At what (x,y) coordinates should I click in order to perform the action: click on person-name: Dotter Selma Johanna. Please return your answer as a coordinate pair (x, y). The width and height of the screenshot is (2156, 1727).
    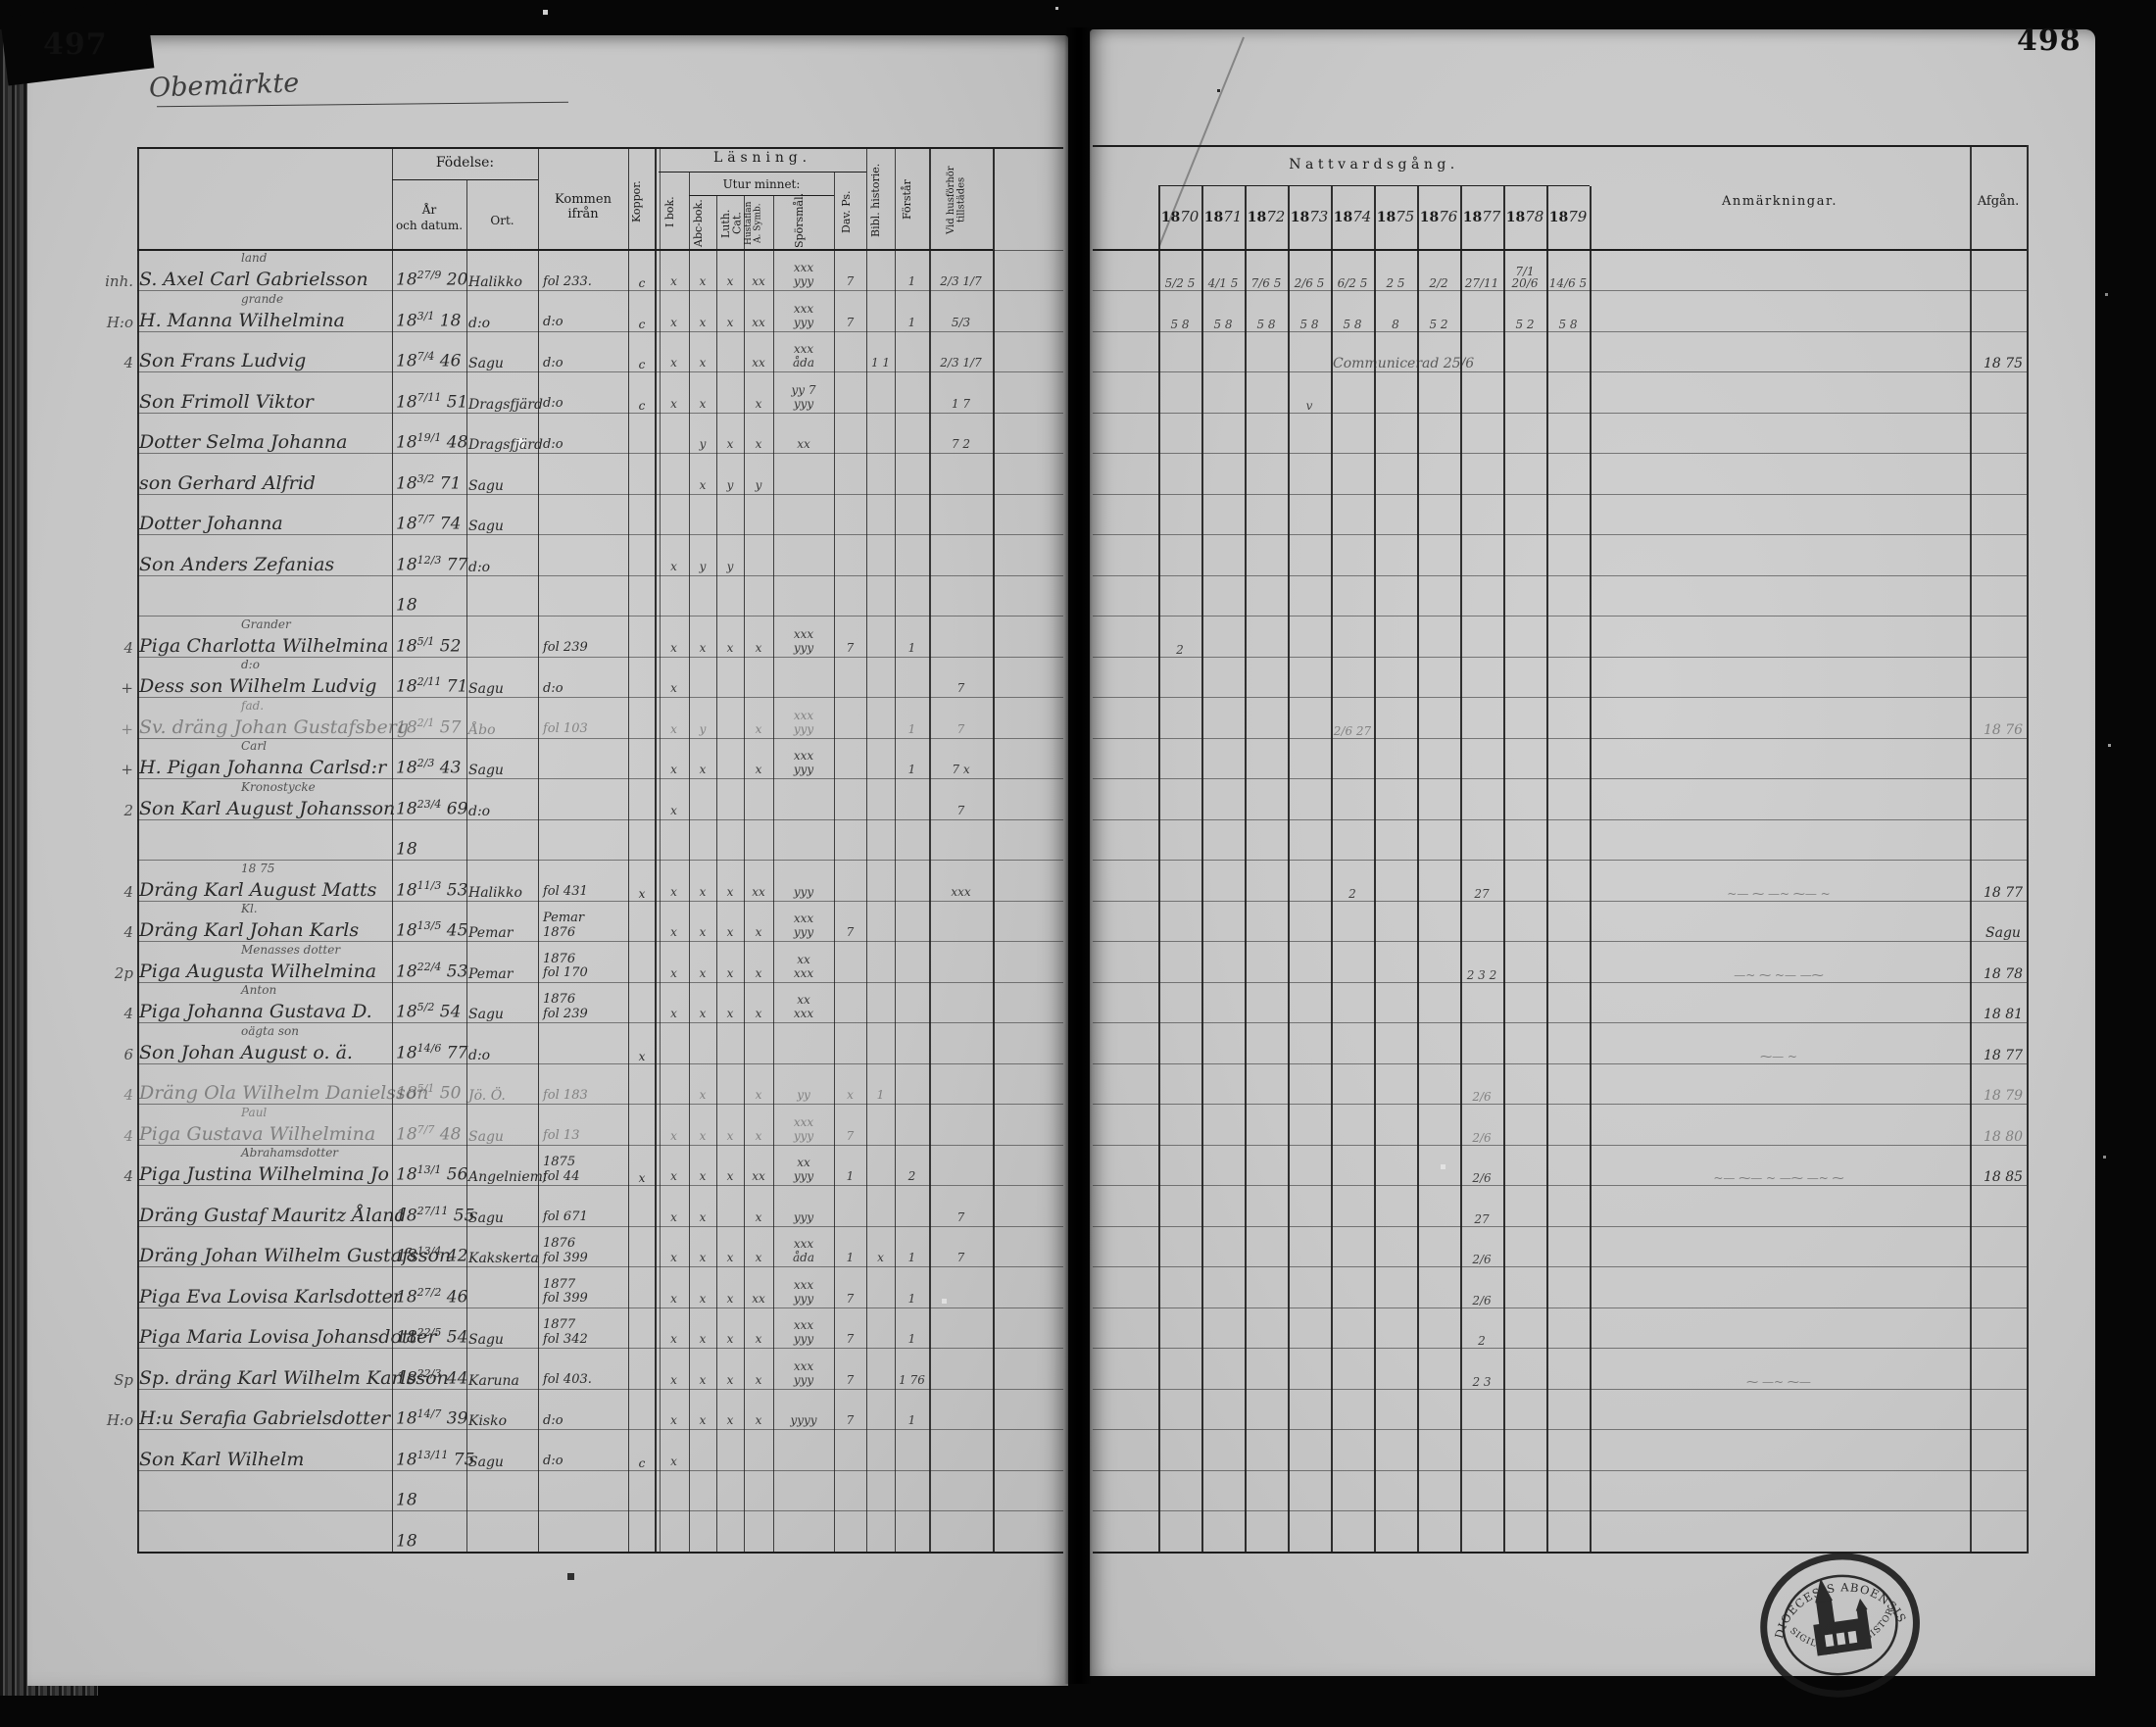
    Looking at the image, I should click on (243, 442).